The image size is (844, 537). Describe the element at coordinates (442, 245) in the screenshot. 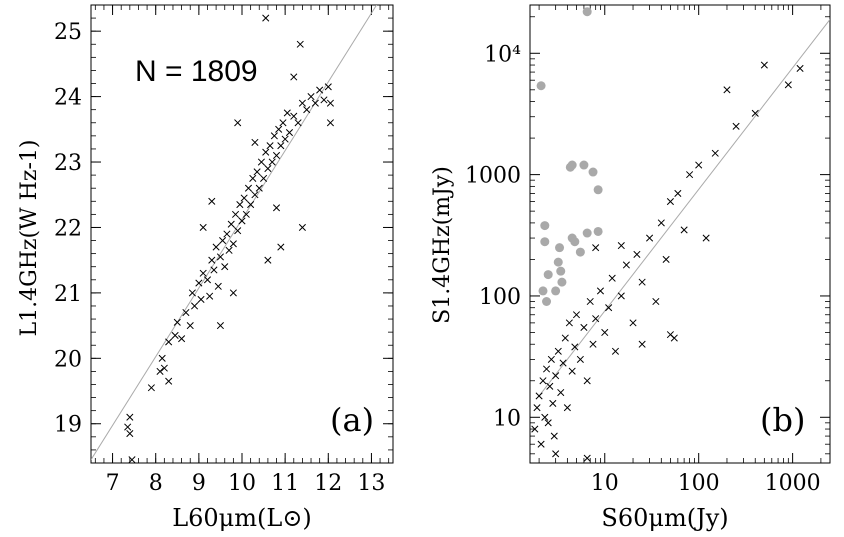

I see `panel-b-ylabel: S1.4GHz(mJy)` at that location.